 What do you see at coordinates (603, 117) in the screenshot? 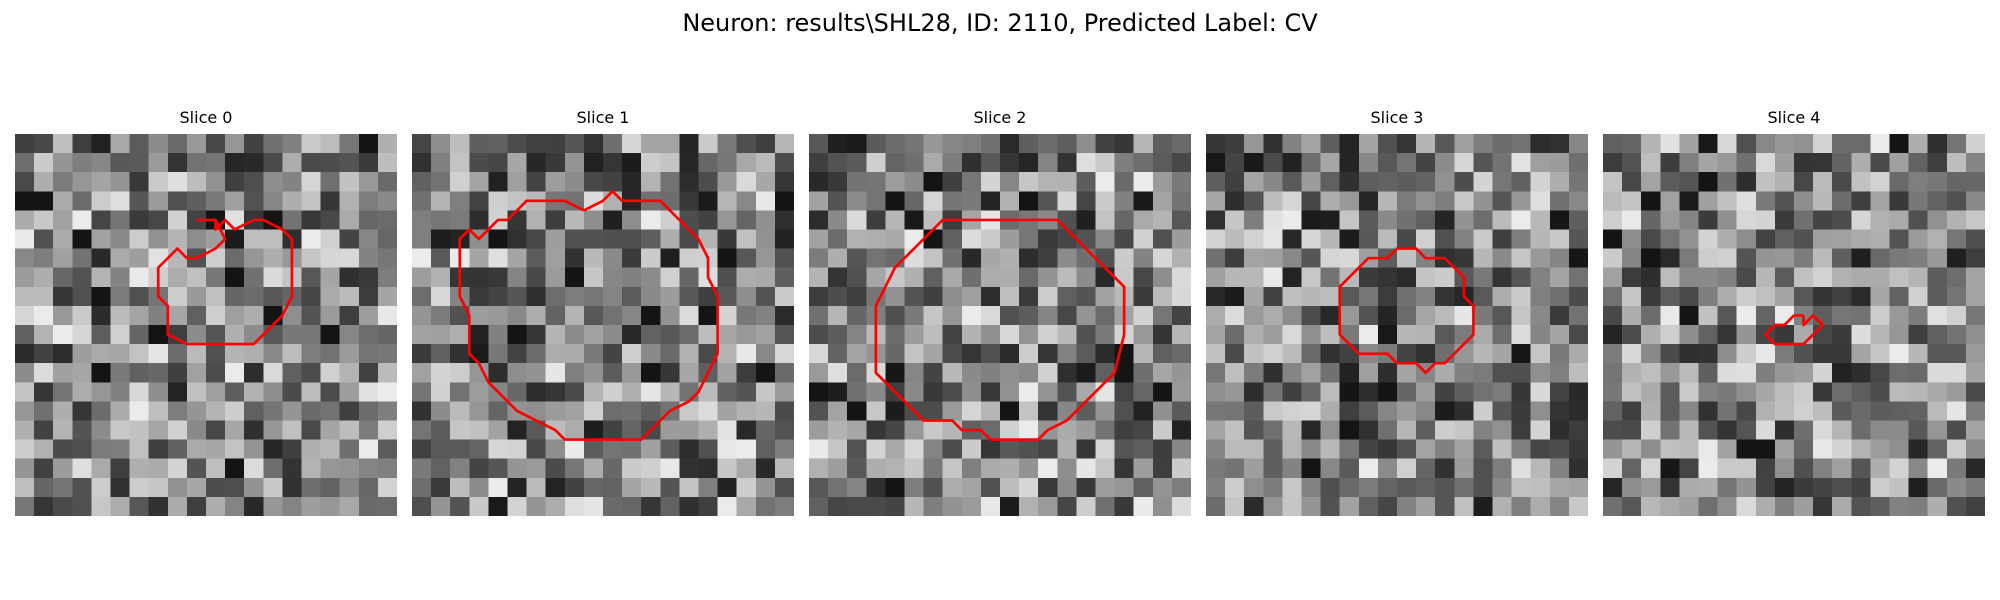
I see `slice-title: Slice 1` at bounding box center [603, 117].